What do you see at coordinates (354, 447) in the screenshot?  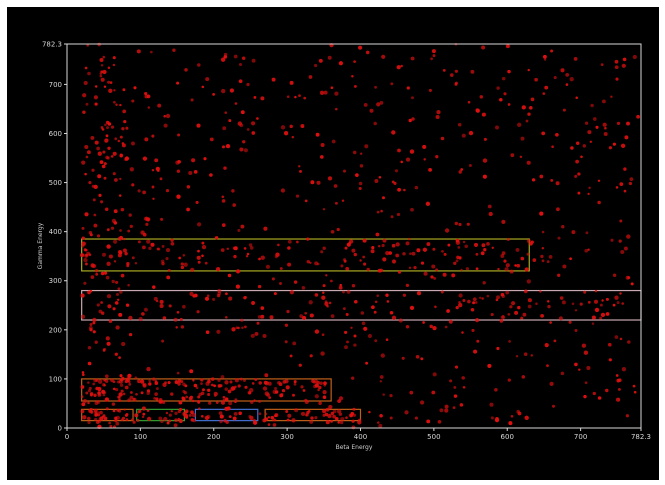 I see `x-axis-title: Beta Energy` at bounding box center [354, 447].